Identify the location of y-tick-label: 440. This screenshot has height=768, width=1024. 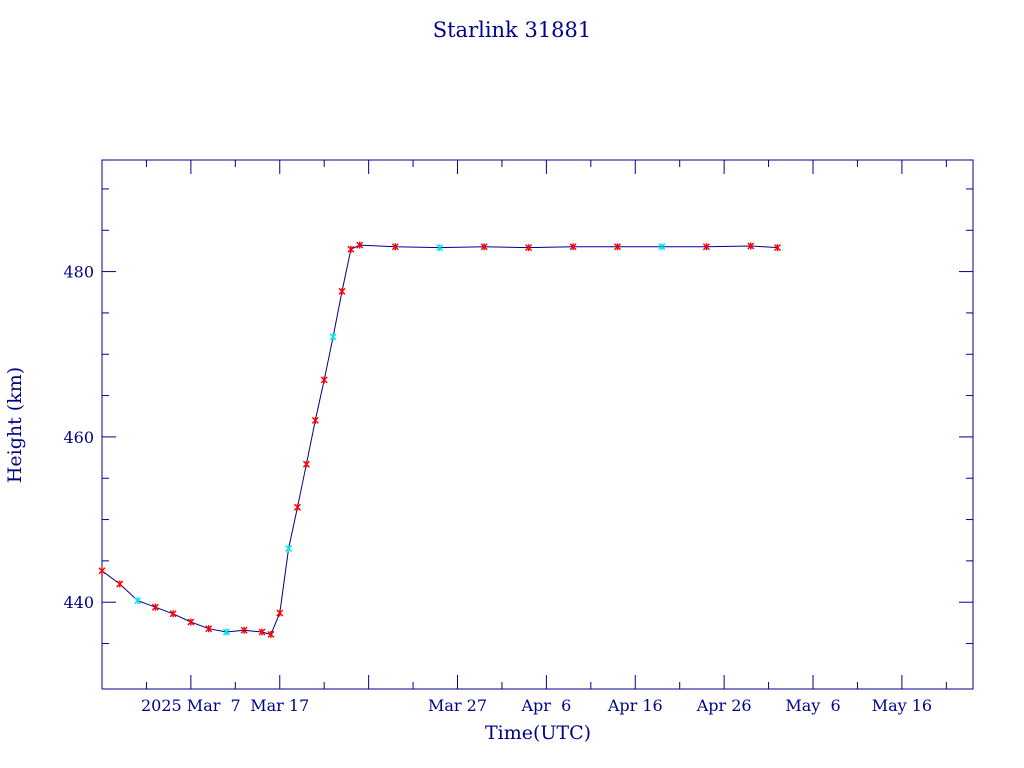
(78, 602).